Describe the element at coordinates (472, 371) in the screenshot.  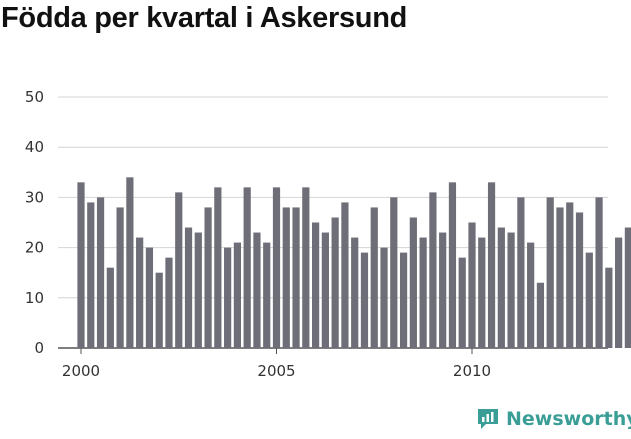
I see `x-tick-label: 2010` at that location.